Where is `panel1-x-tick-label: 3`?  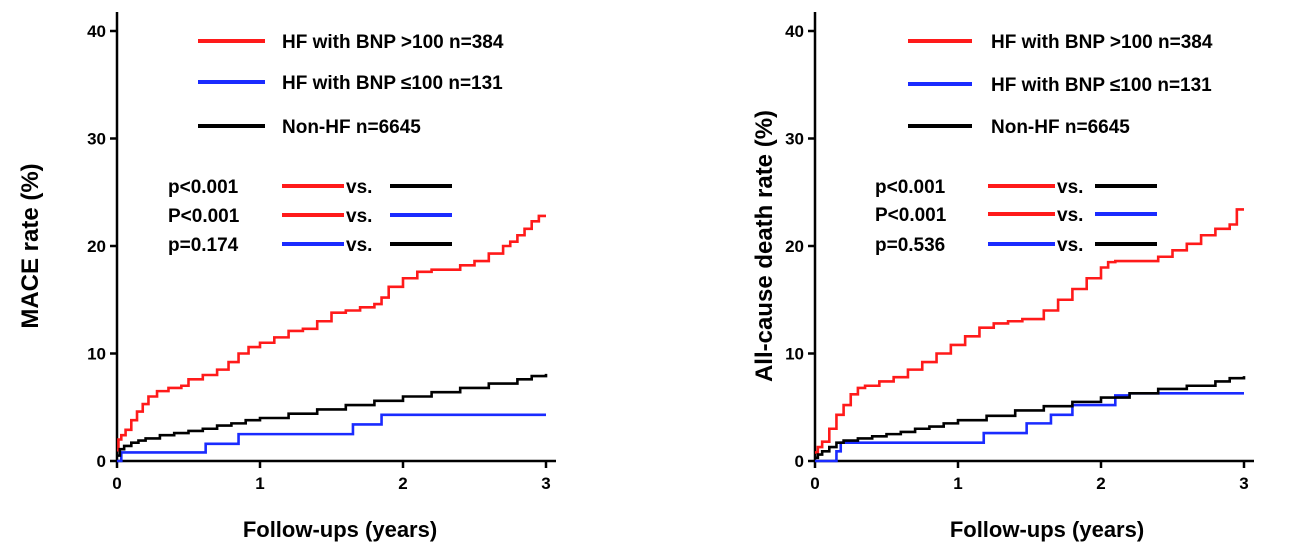
panel1-x-tick-label: 3 is located at coordinates (545, 483).